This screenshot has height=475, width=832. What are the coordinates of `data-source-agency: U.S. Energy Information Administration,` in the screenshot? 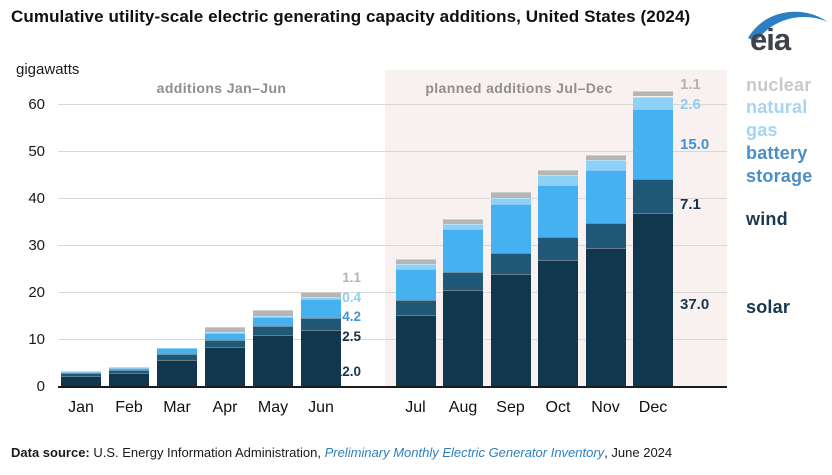 It's located at (207, 452).